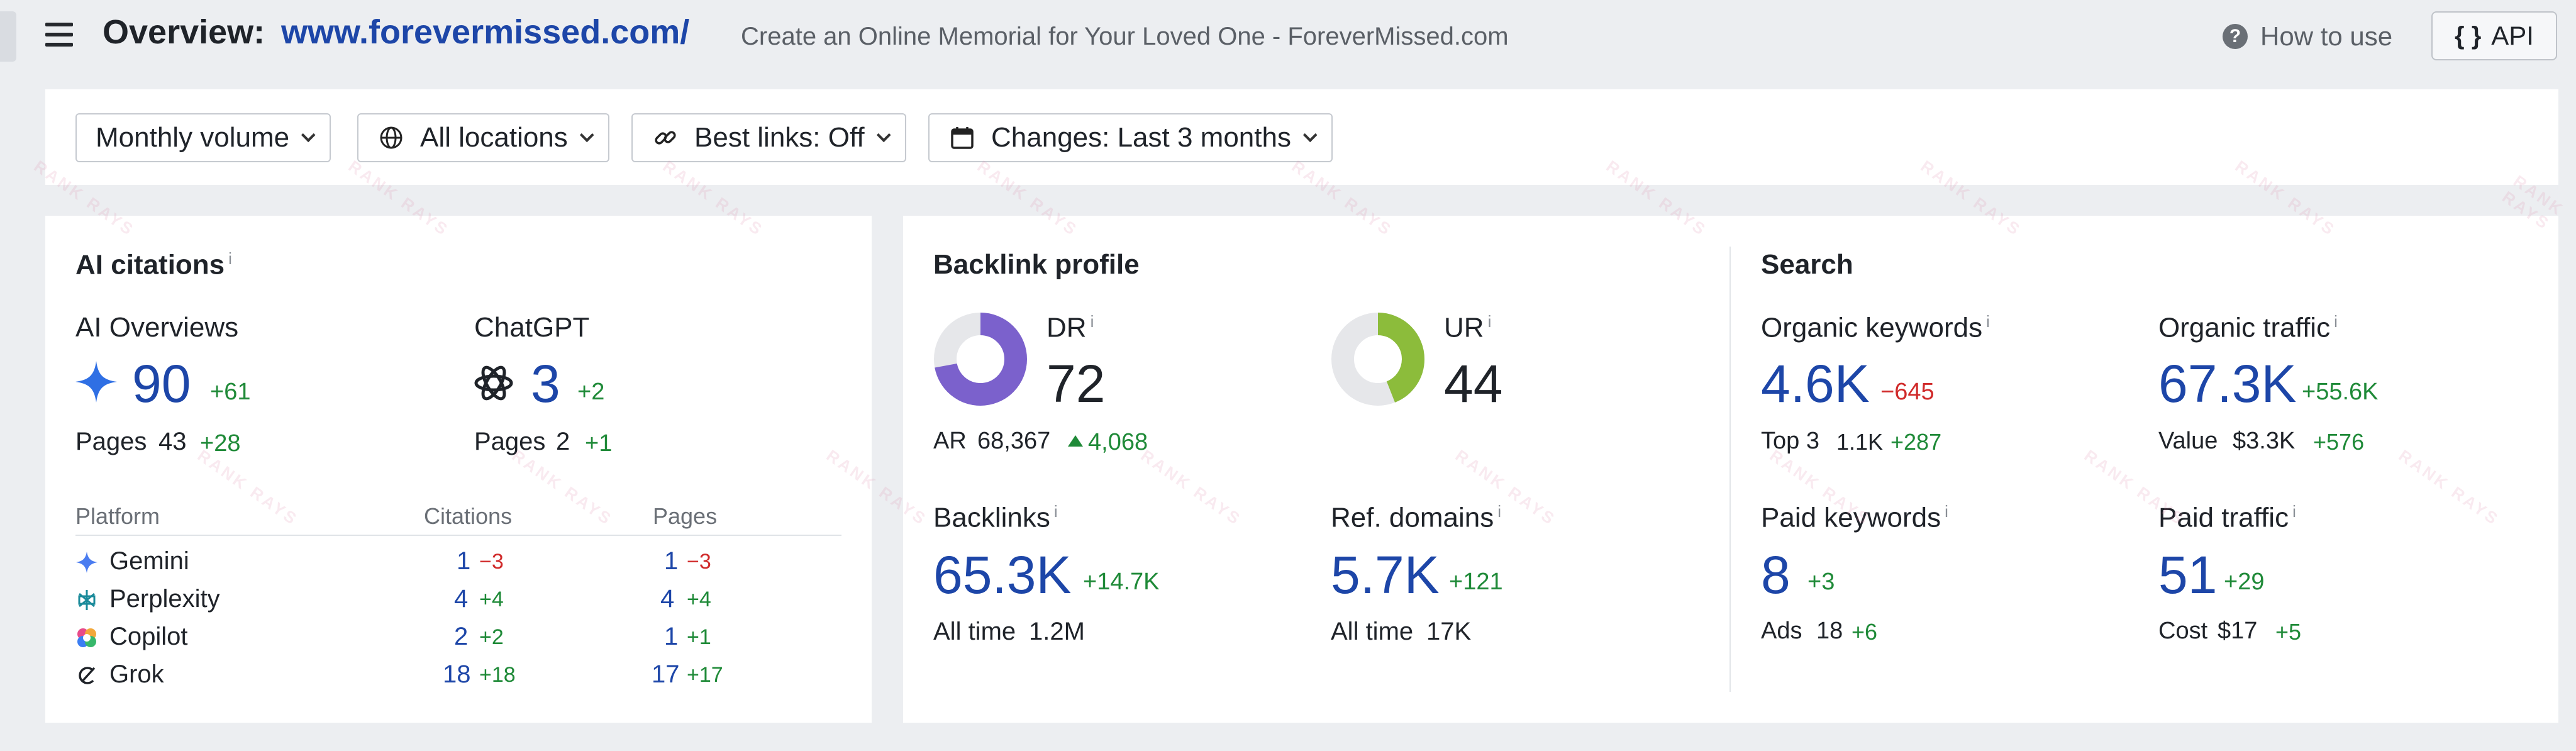 This screenshot has height=751, width=2576. Describe the element at coordinates (96, 382) in the screenshot. I see `ai-overviews-sparkle-icon` at that location.